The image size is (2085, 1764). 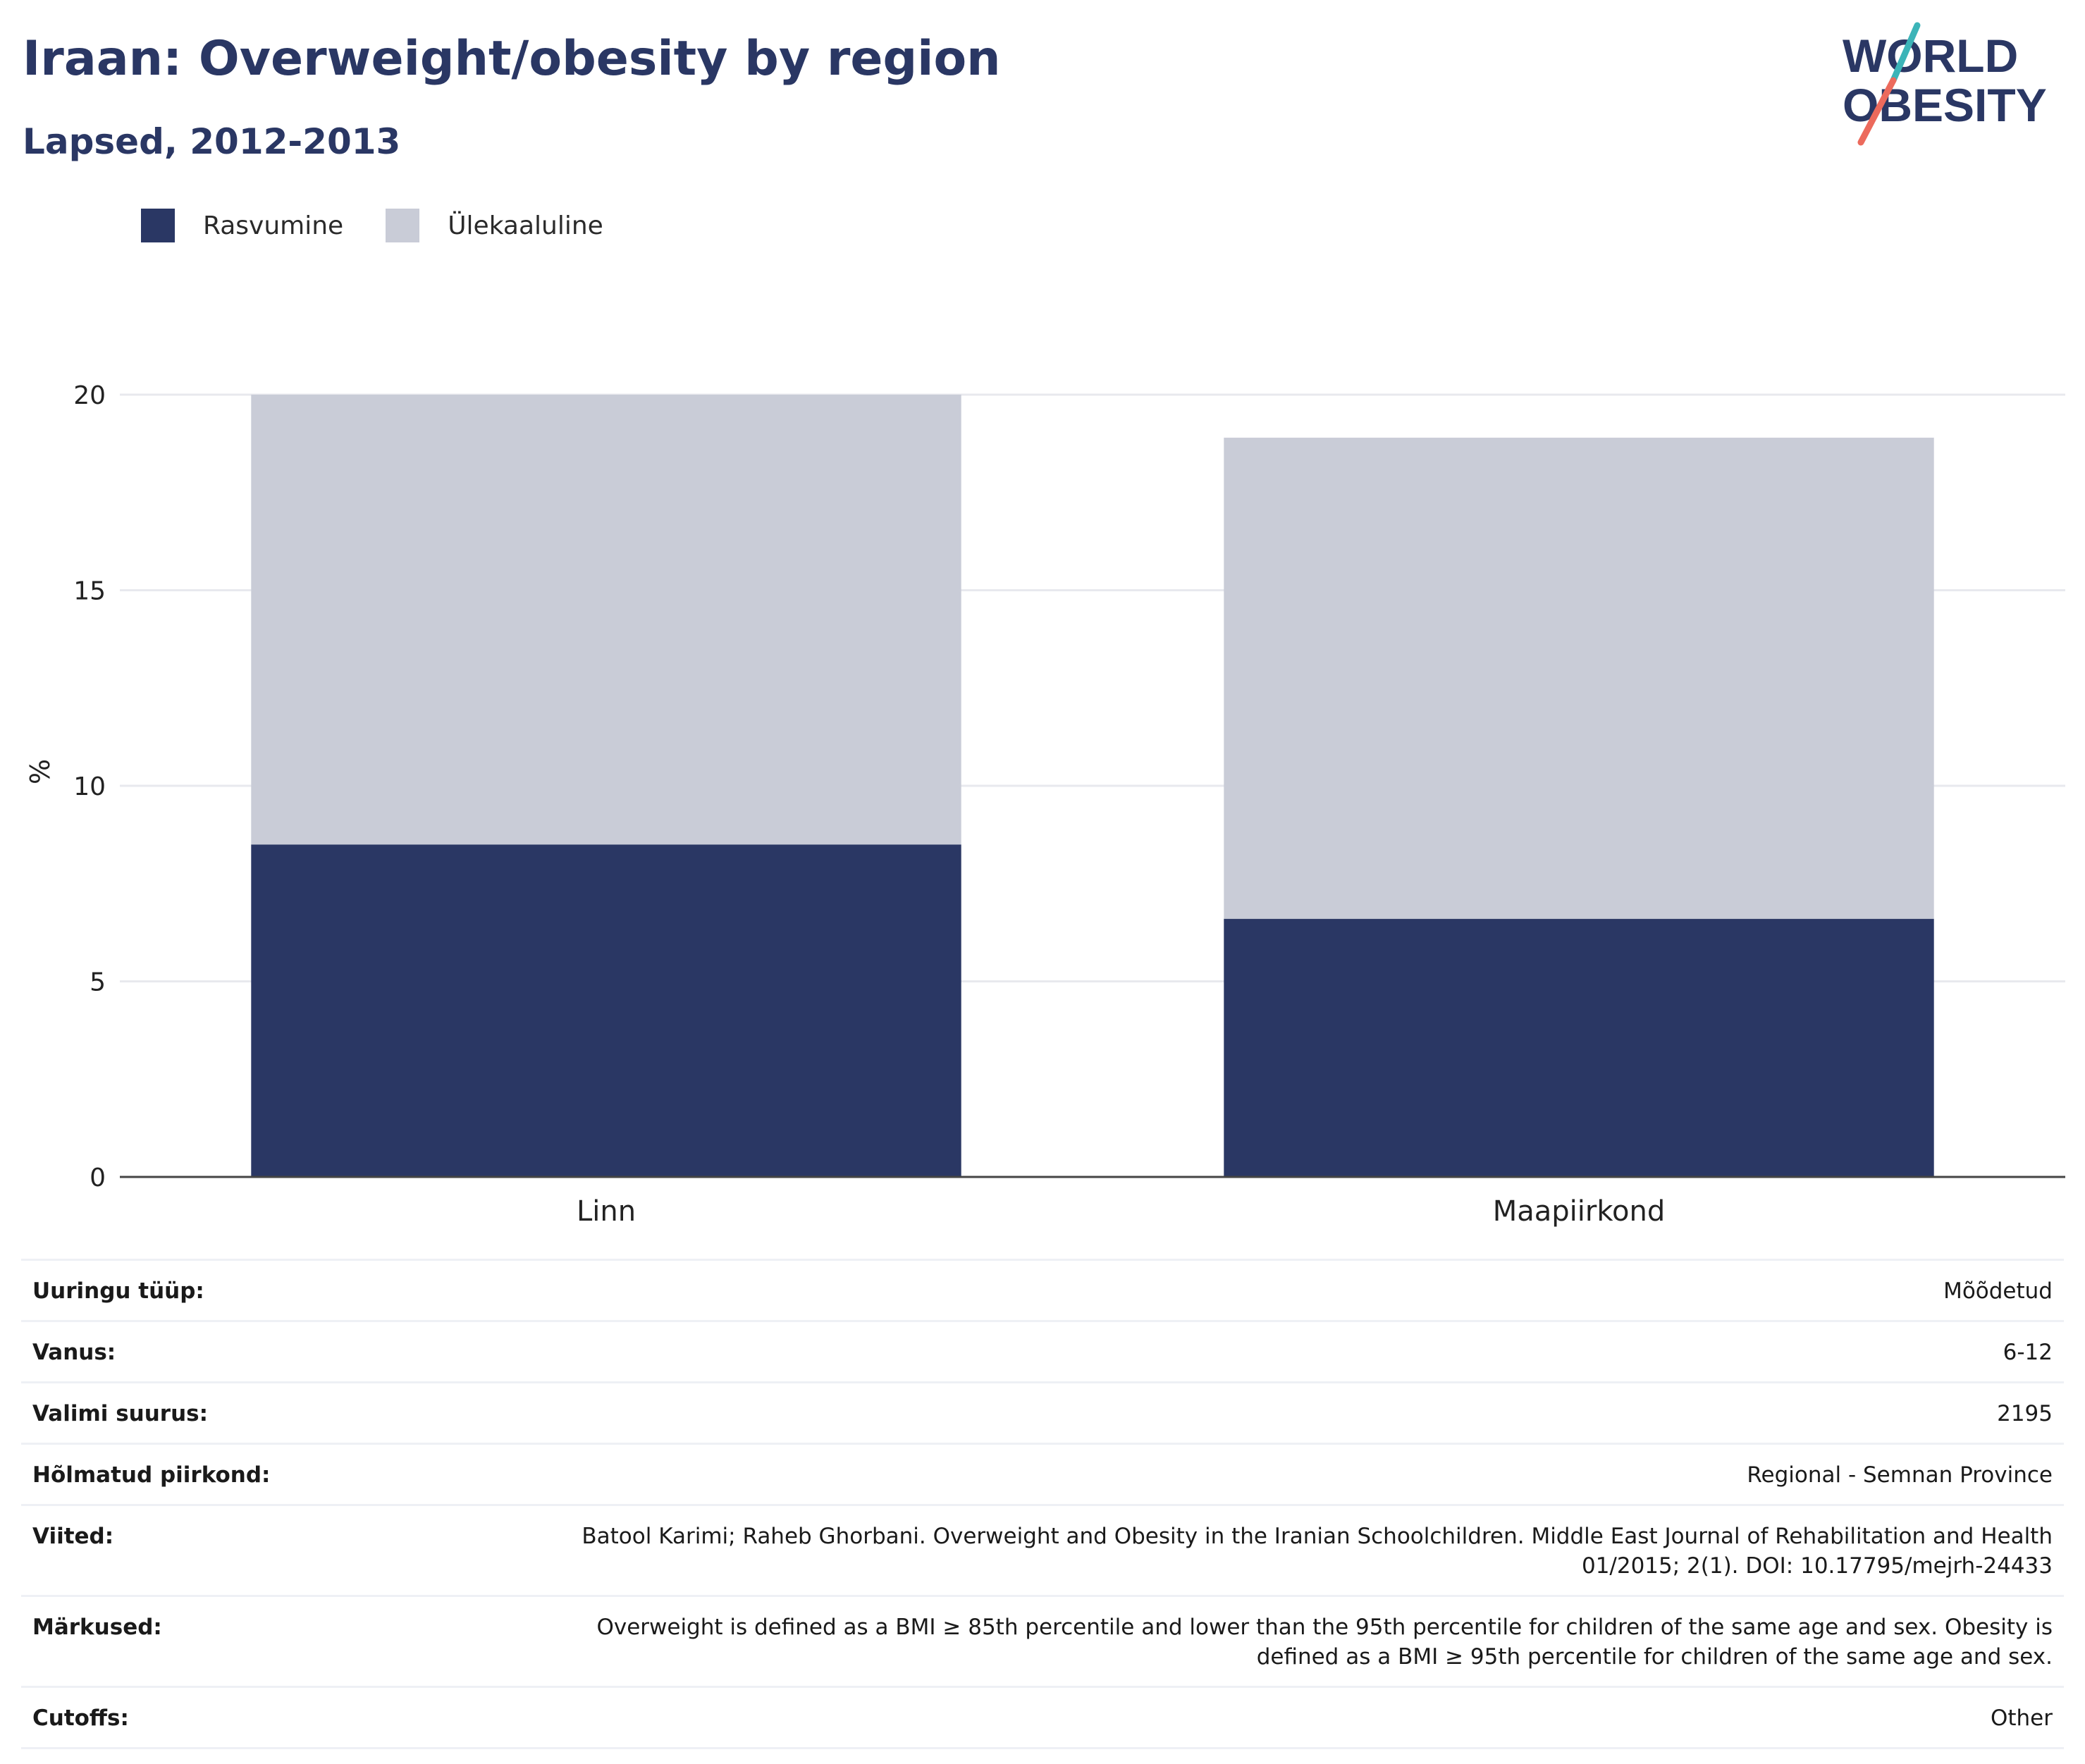 What do you see at coordinates (273, 225) in the screenshot?
I see `legend-label-obesity: Rasvumine` at bounding box center [273, 225].